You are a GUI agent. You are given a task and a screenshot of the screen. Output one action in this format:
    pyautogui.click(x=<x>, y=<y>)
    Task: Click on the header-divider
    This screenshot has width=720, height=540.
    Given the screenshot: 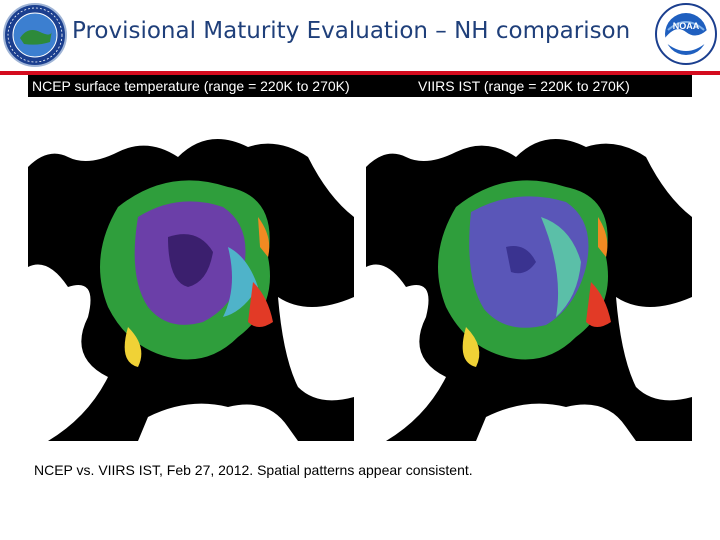 What is the action you would take?
    pyautogui.click(x=360, y=73)
    